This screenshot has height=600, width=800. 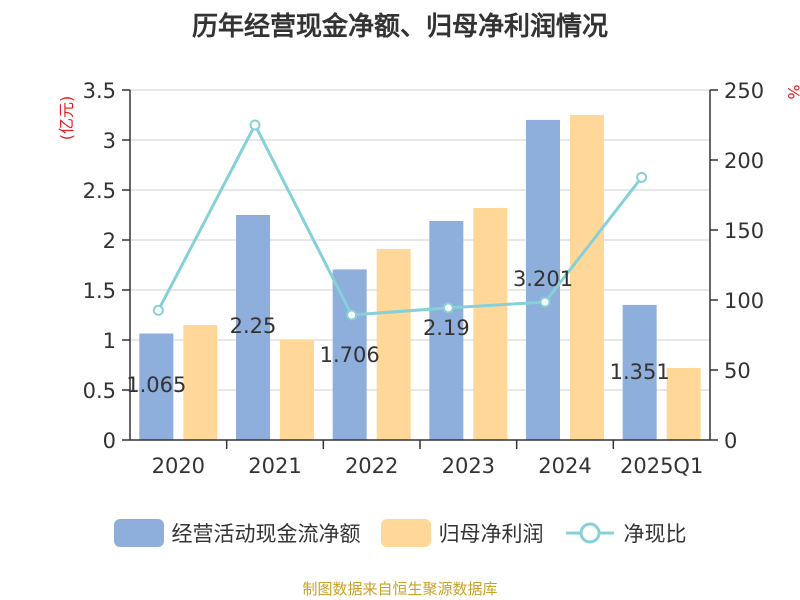 What do you see at coordinates (99, 191) in the screenshot?
I see `y-left-tick-label: 2.5` at bounding box center [99, 191].